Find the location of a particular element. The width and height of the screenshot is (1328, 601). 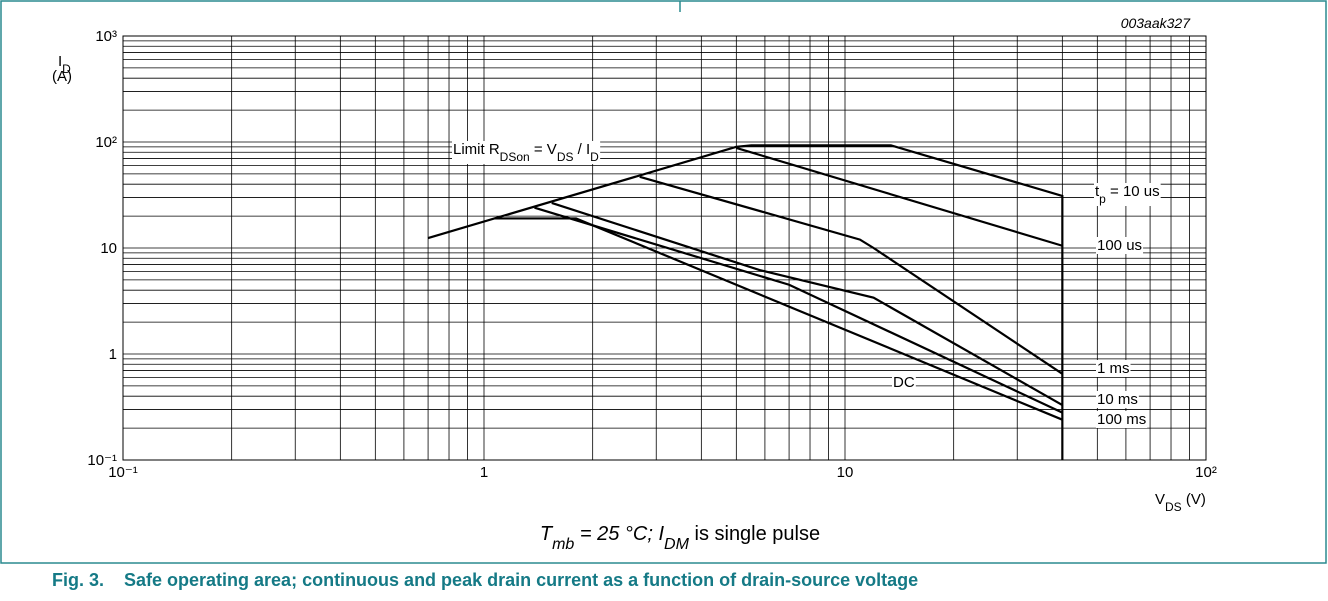

x-tick-label: 10² is located at coordinates (1206, 472).